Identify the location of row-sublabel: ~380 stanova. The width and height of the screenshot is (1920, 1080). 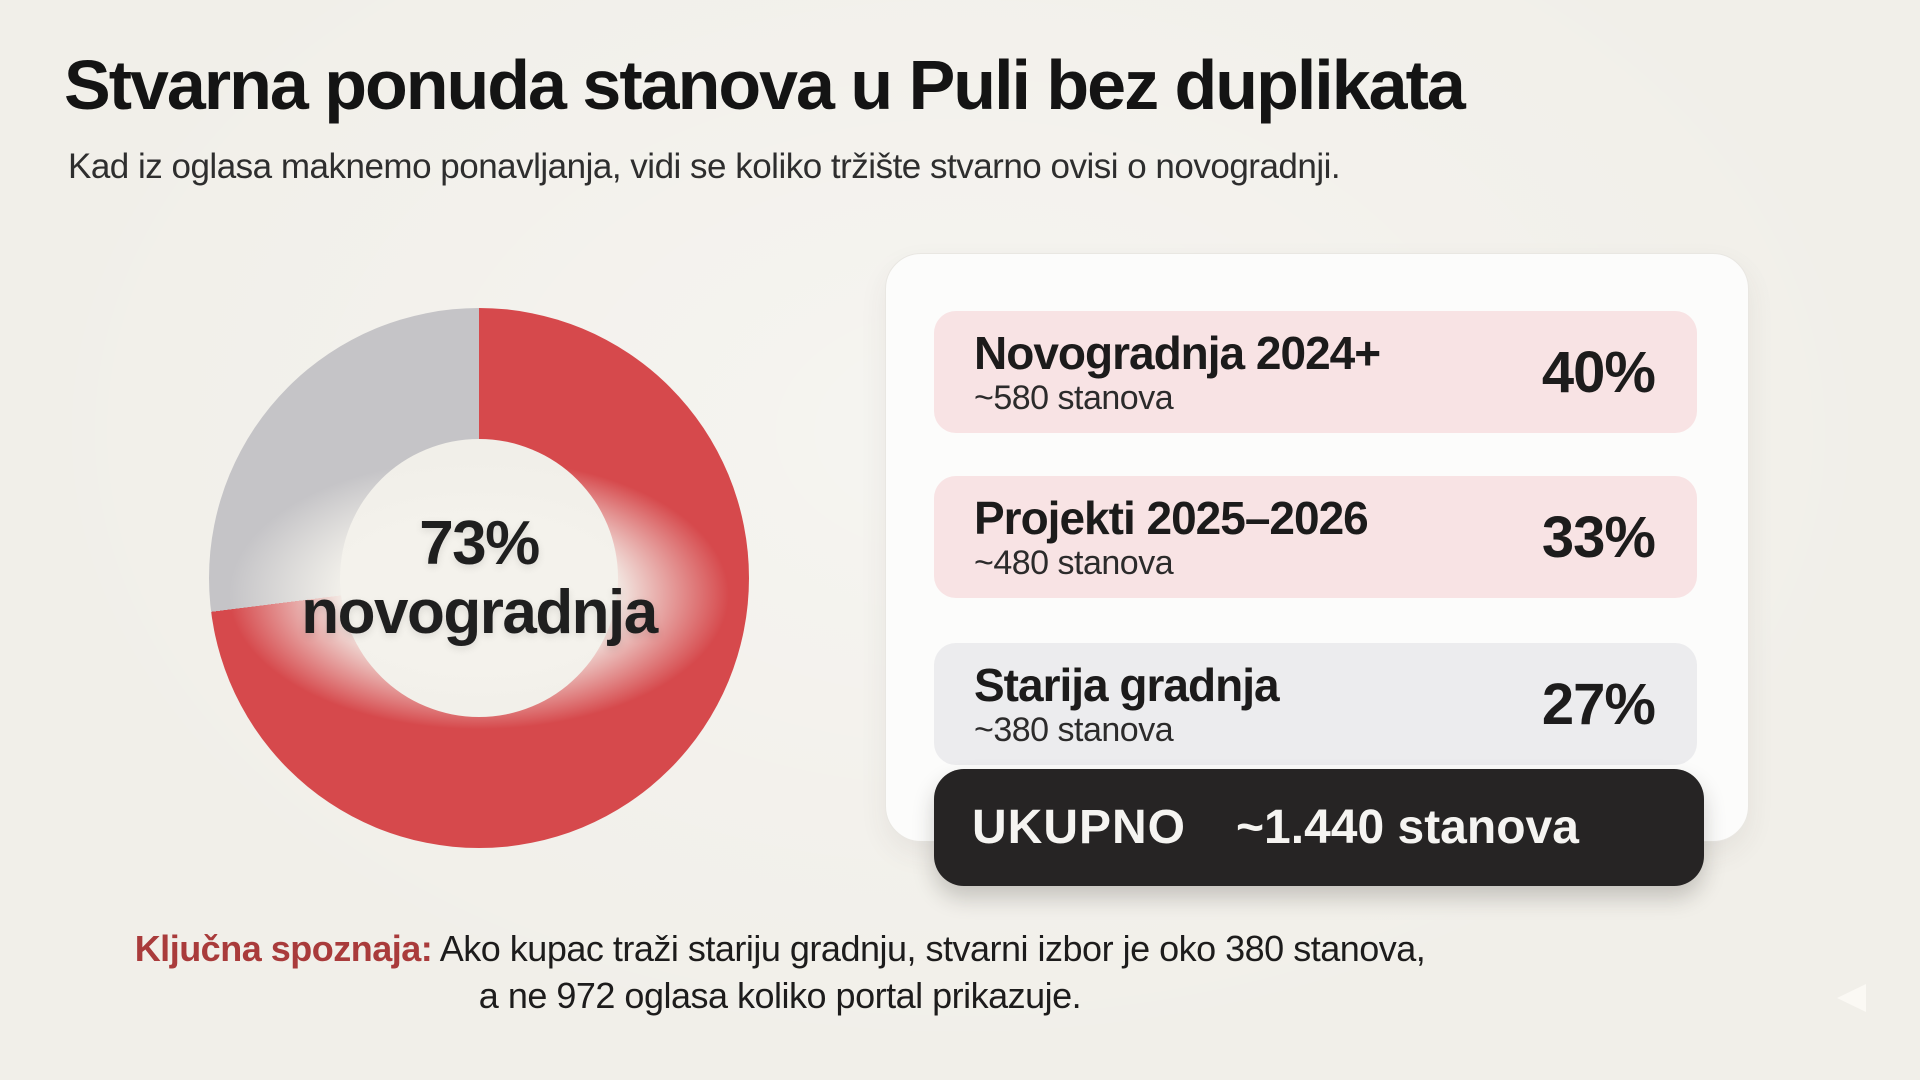
(1074, 729).